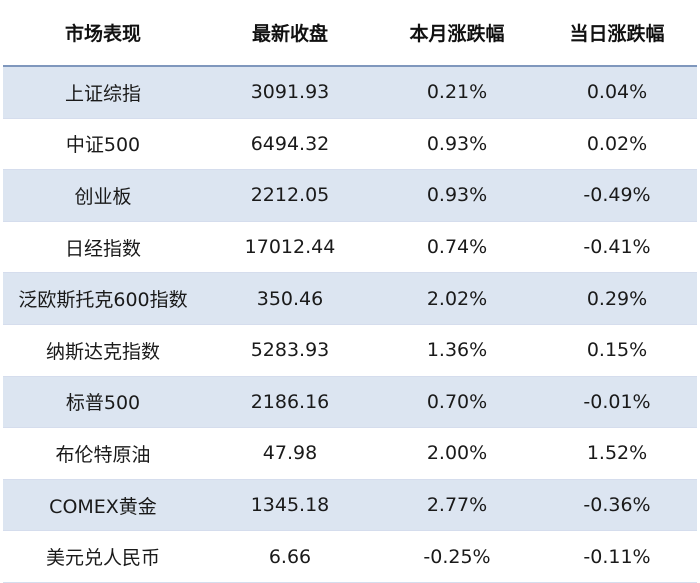 Image resolution: width=700 pixels, height=583 pixels. Describe the element at coordinates (350, 505) in the screenshot. I see `table-row: COMEX黄金 1345.18 2.77% -0.36%` at that location.